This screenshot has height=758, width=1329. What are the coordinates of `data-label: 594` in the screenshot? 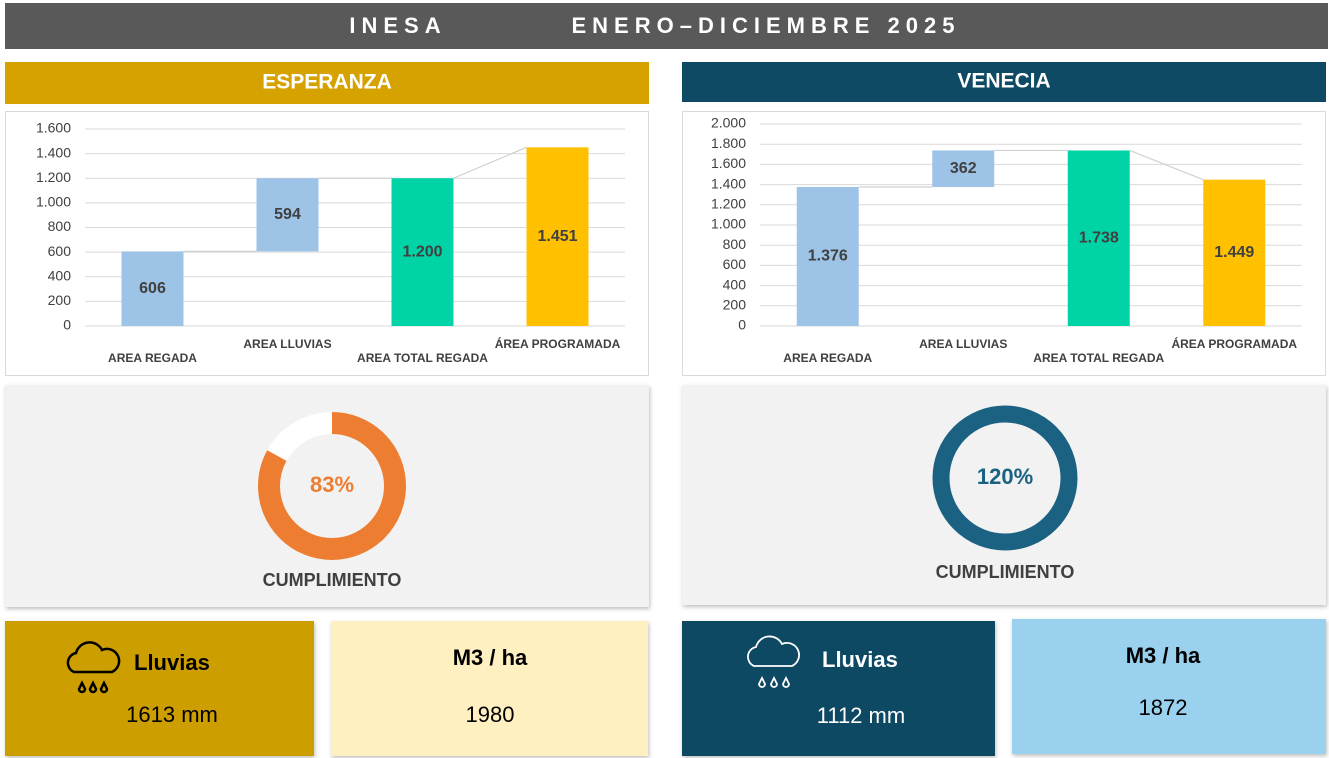 It's located at (287, 214).